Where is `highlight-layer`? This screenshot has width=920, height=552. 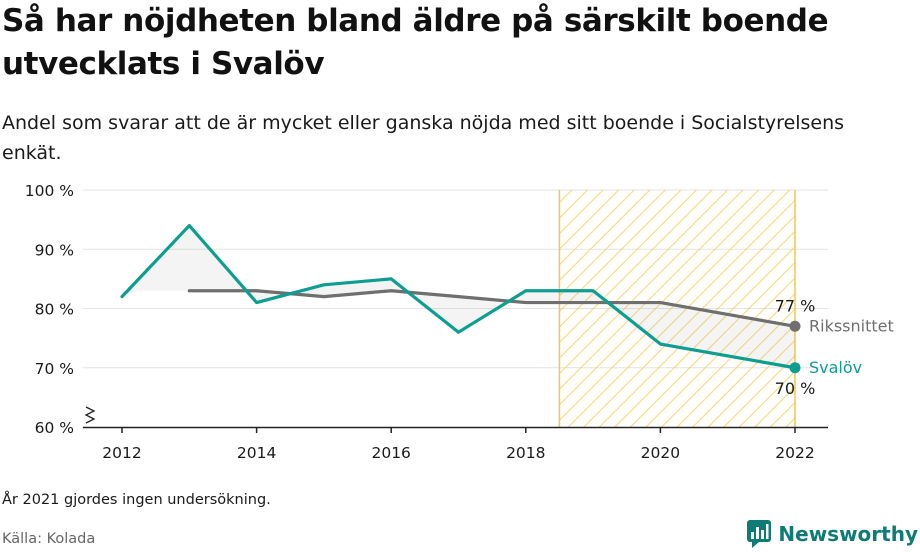
highlight-layer is located at coordinates (677, 308).